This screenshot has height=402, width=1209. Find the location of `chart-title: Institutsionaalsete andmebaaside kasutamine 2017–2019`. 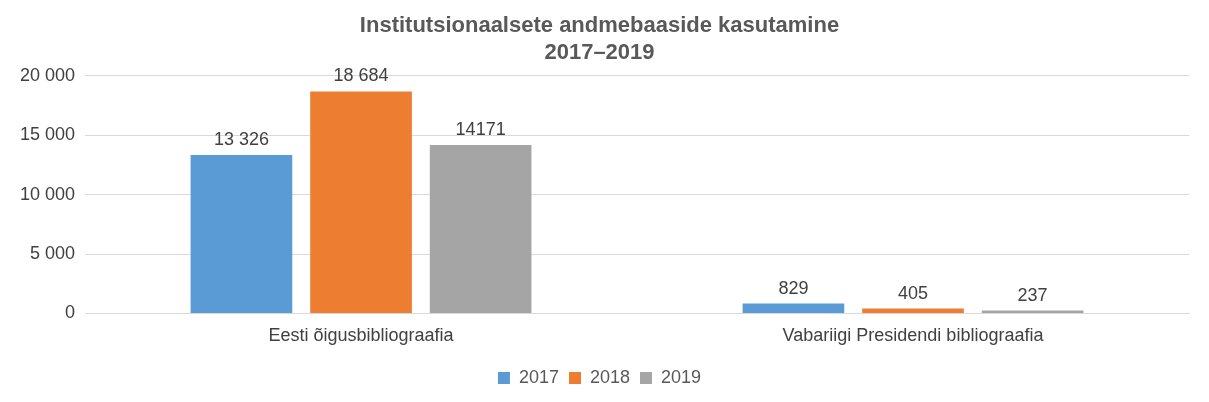

chart-title: Institutsionaalsete andmebaaside kasutamine 2017–2019 is located at coordinates (599, 38).